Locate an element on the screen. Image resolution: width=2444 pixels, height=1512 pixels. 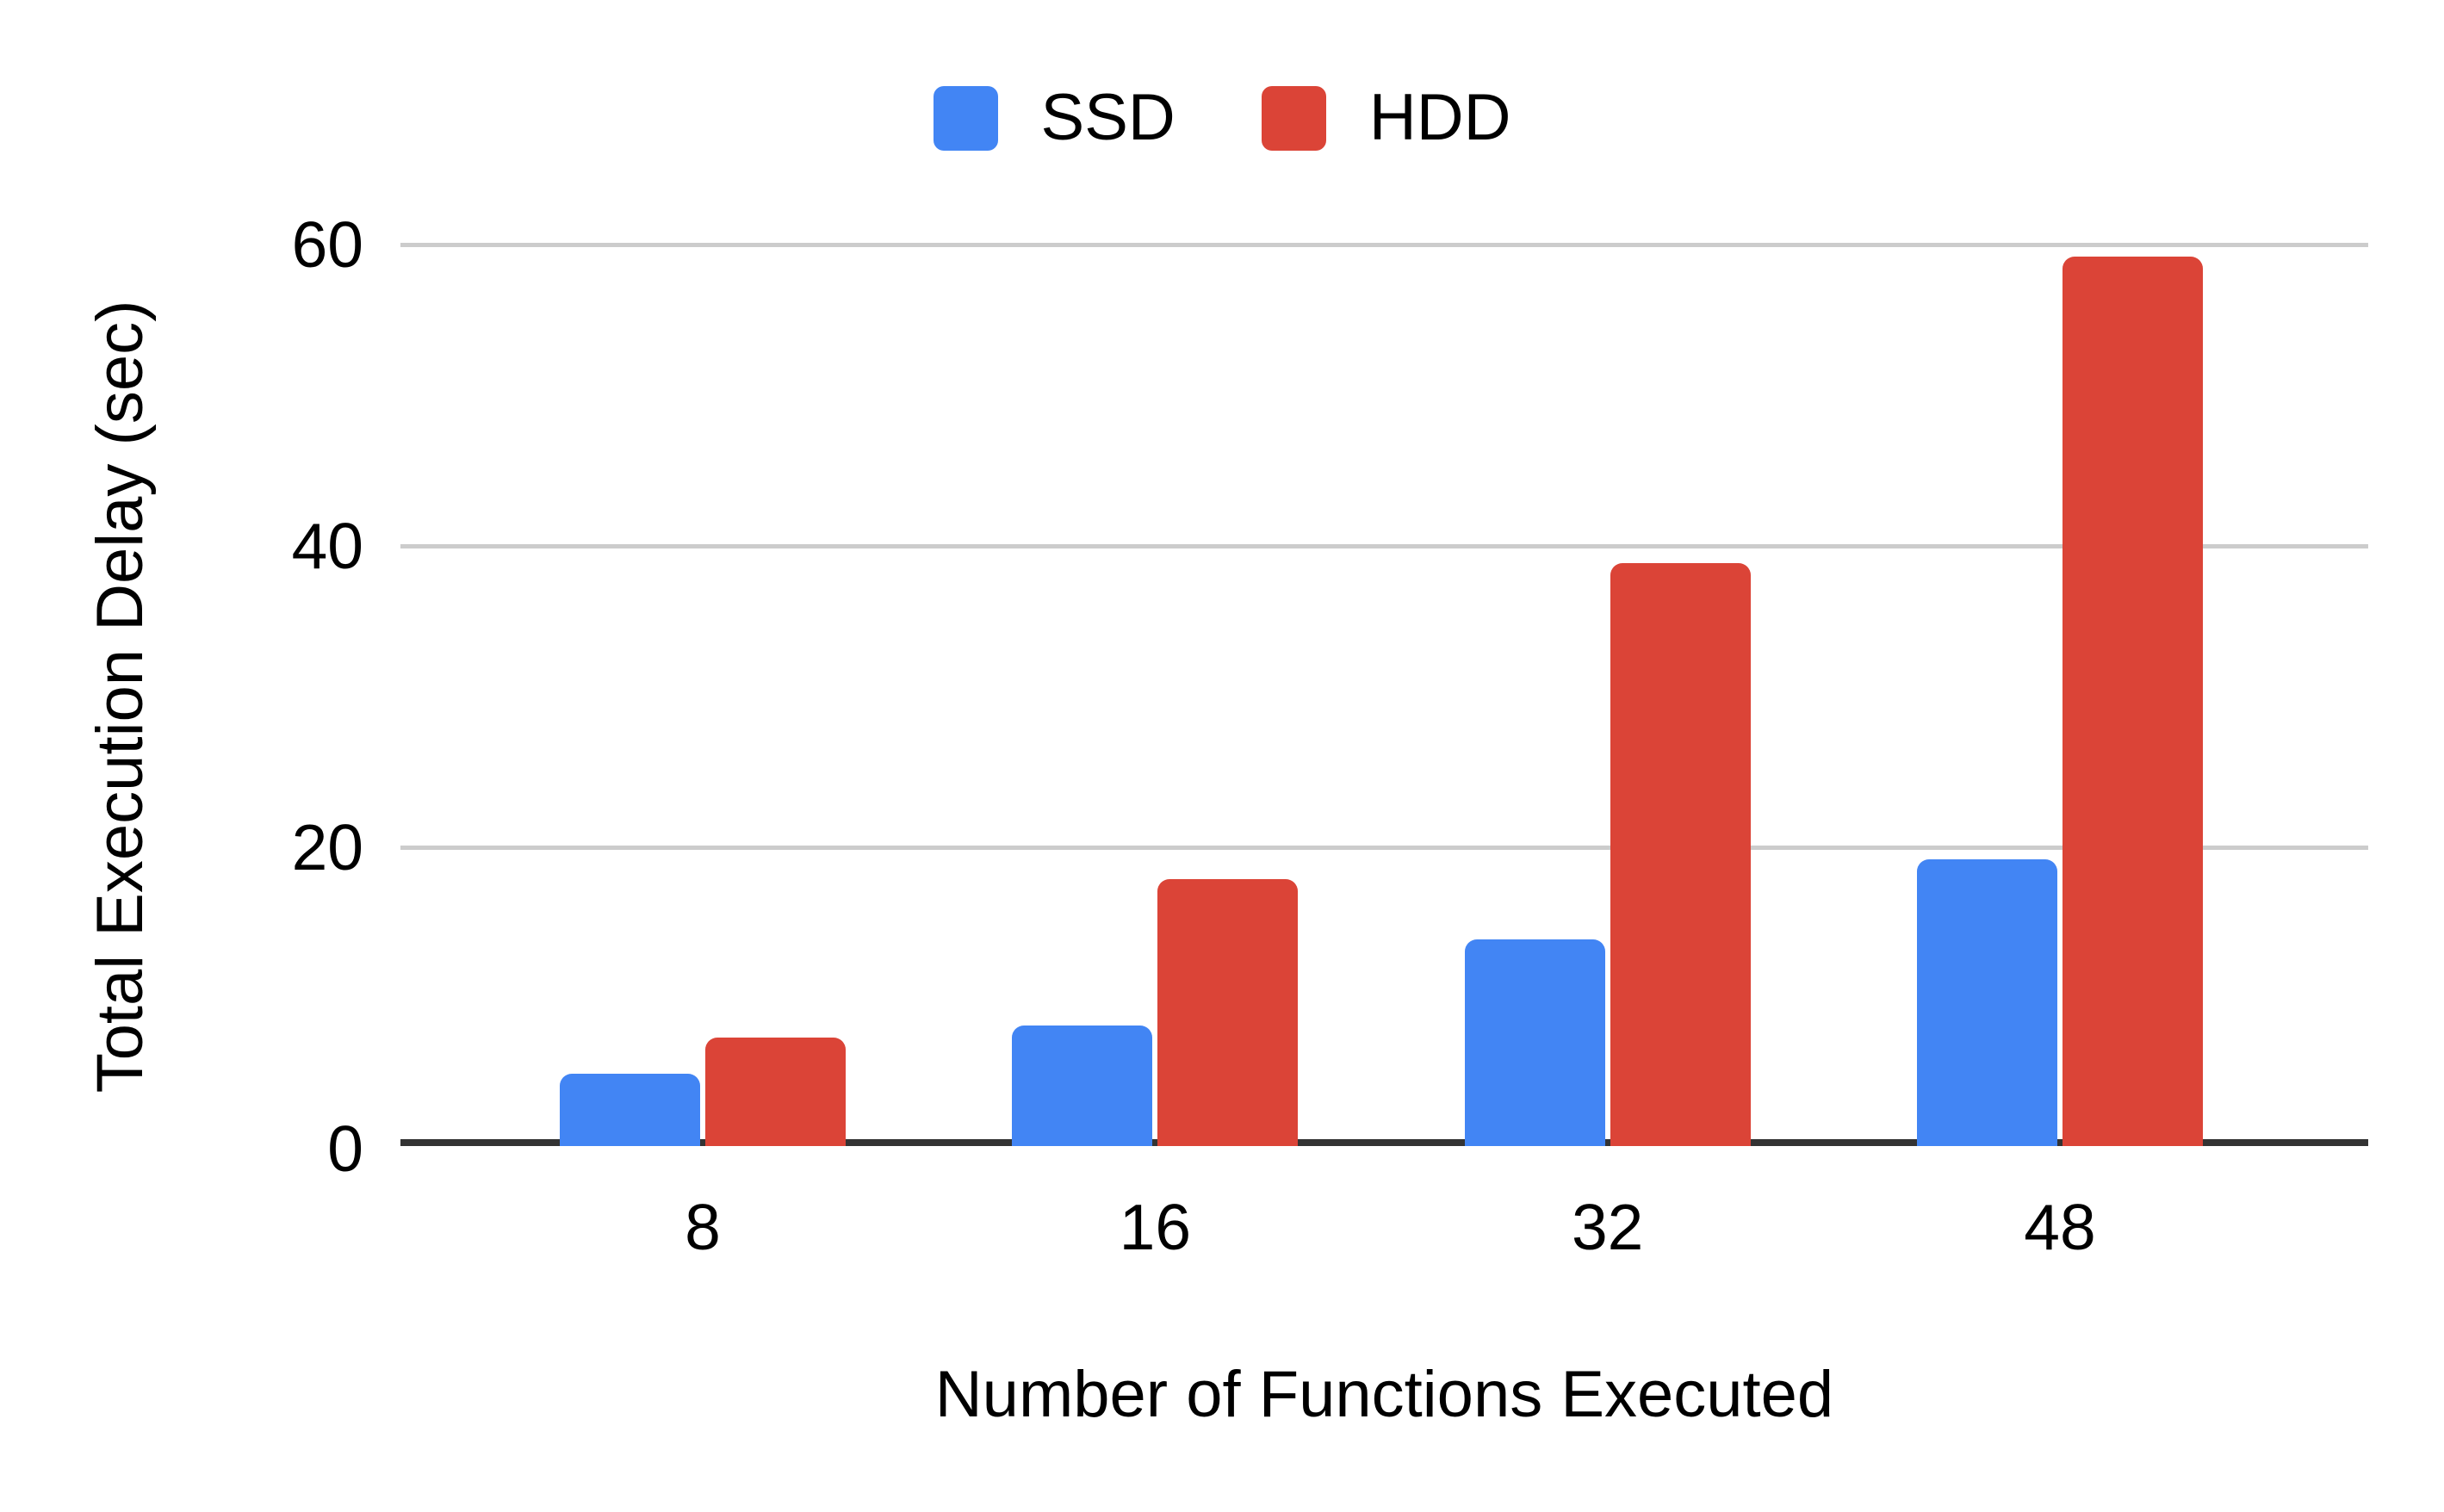
y-tick-label-60: 60 is located at coordinates (327, 245).